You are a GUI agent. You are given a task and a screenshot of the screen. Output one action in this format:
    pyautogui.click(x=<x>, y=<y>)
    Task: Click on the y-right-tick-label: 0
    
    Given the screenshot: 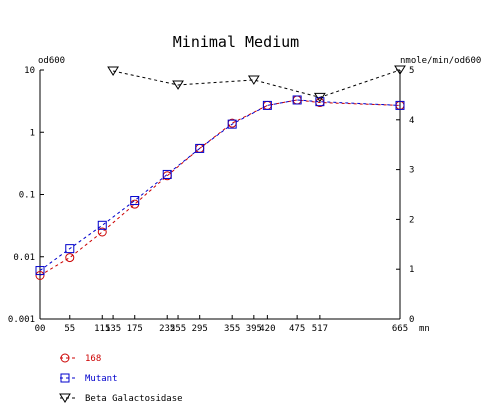 What is the action you would take?
    pyautogui.click(x=411, y=320)
    